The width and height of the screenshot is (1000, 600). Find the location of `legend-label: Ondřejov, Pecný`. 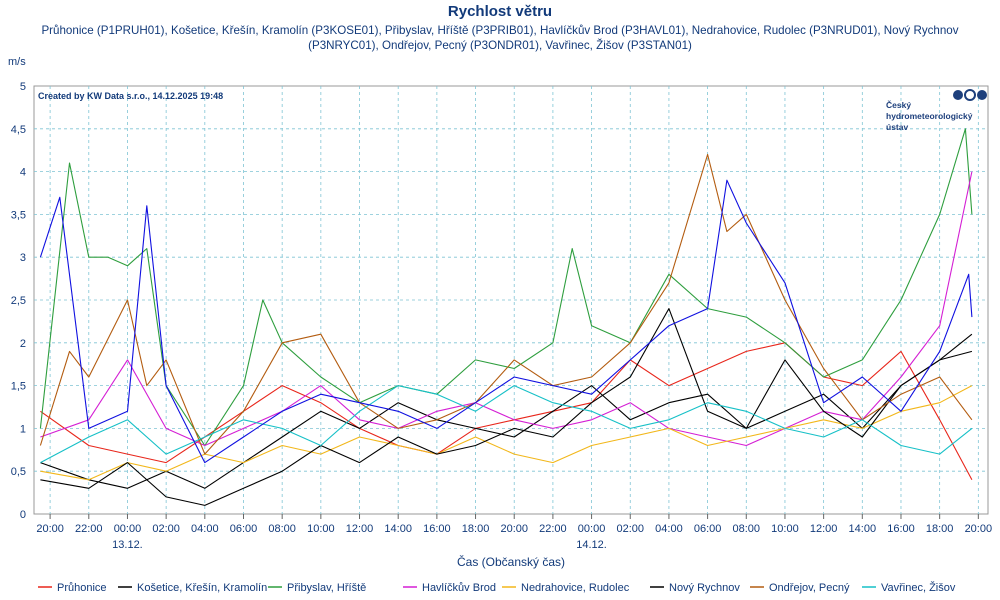

legend-label: Ondřejov, Pecný is located at coordinates (809, 588).